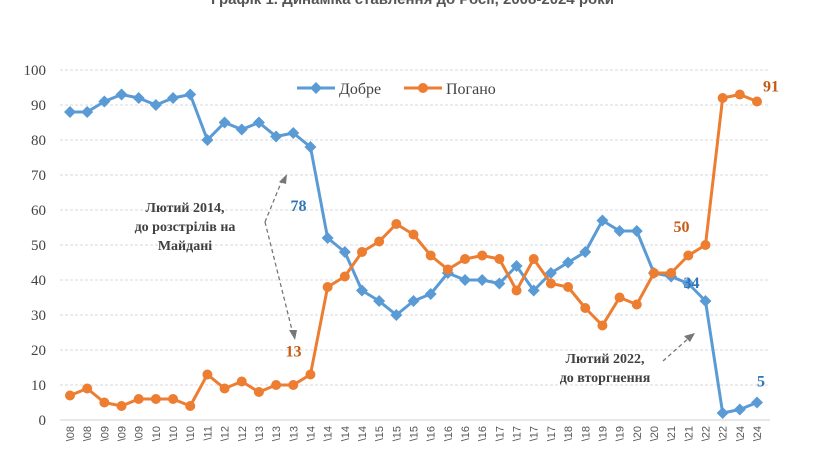  What do you see at coordinates (293, 352) in the screenshot?
I see `data-label: 13` at bounding box center [293, 352].